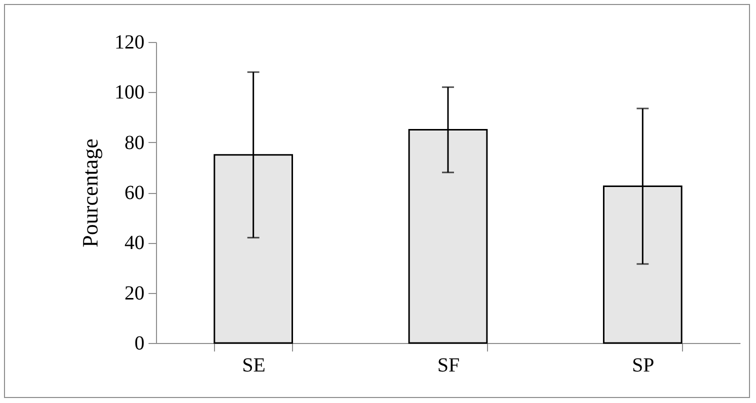  Describe the element at coordinates (134, 193) in the screenshot. I see `y-tick-label: 60` at that location.